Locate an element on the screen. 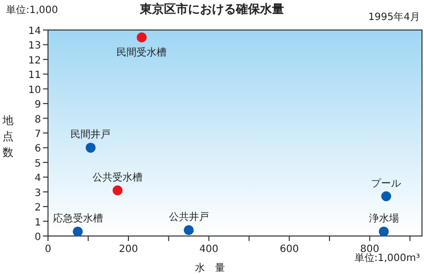 The width and height of the screenshot is (424, 274). y-tick-label: 4 is located at coordinates (37, 178).